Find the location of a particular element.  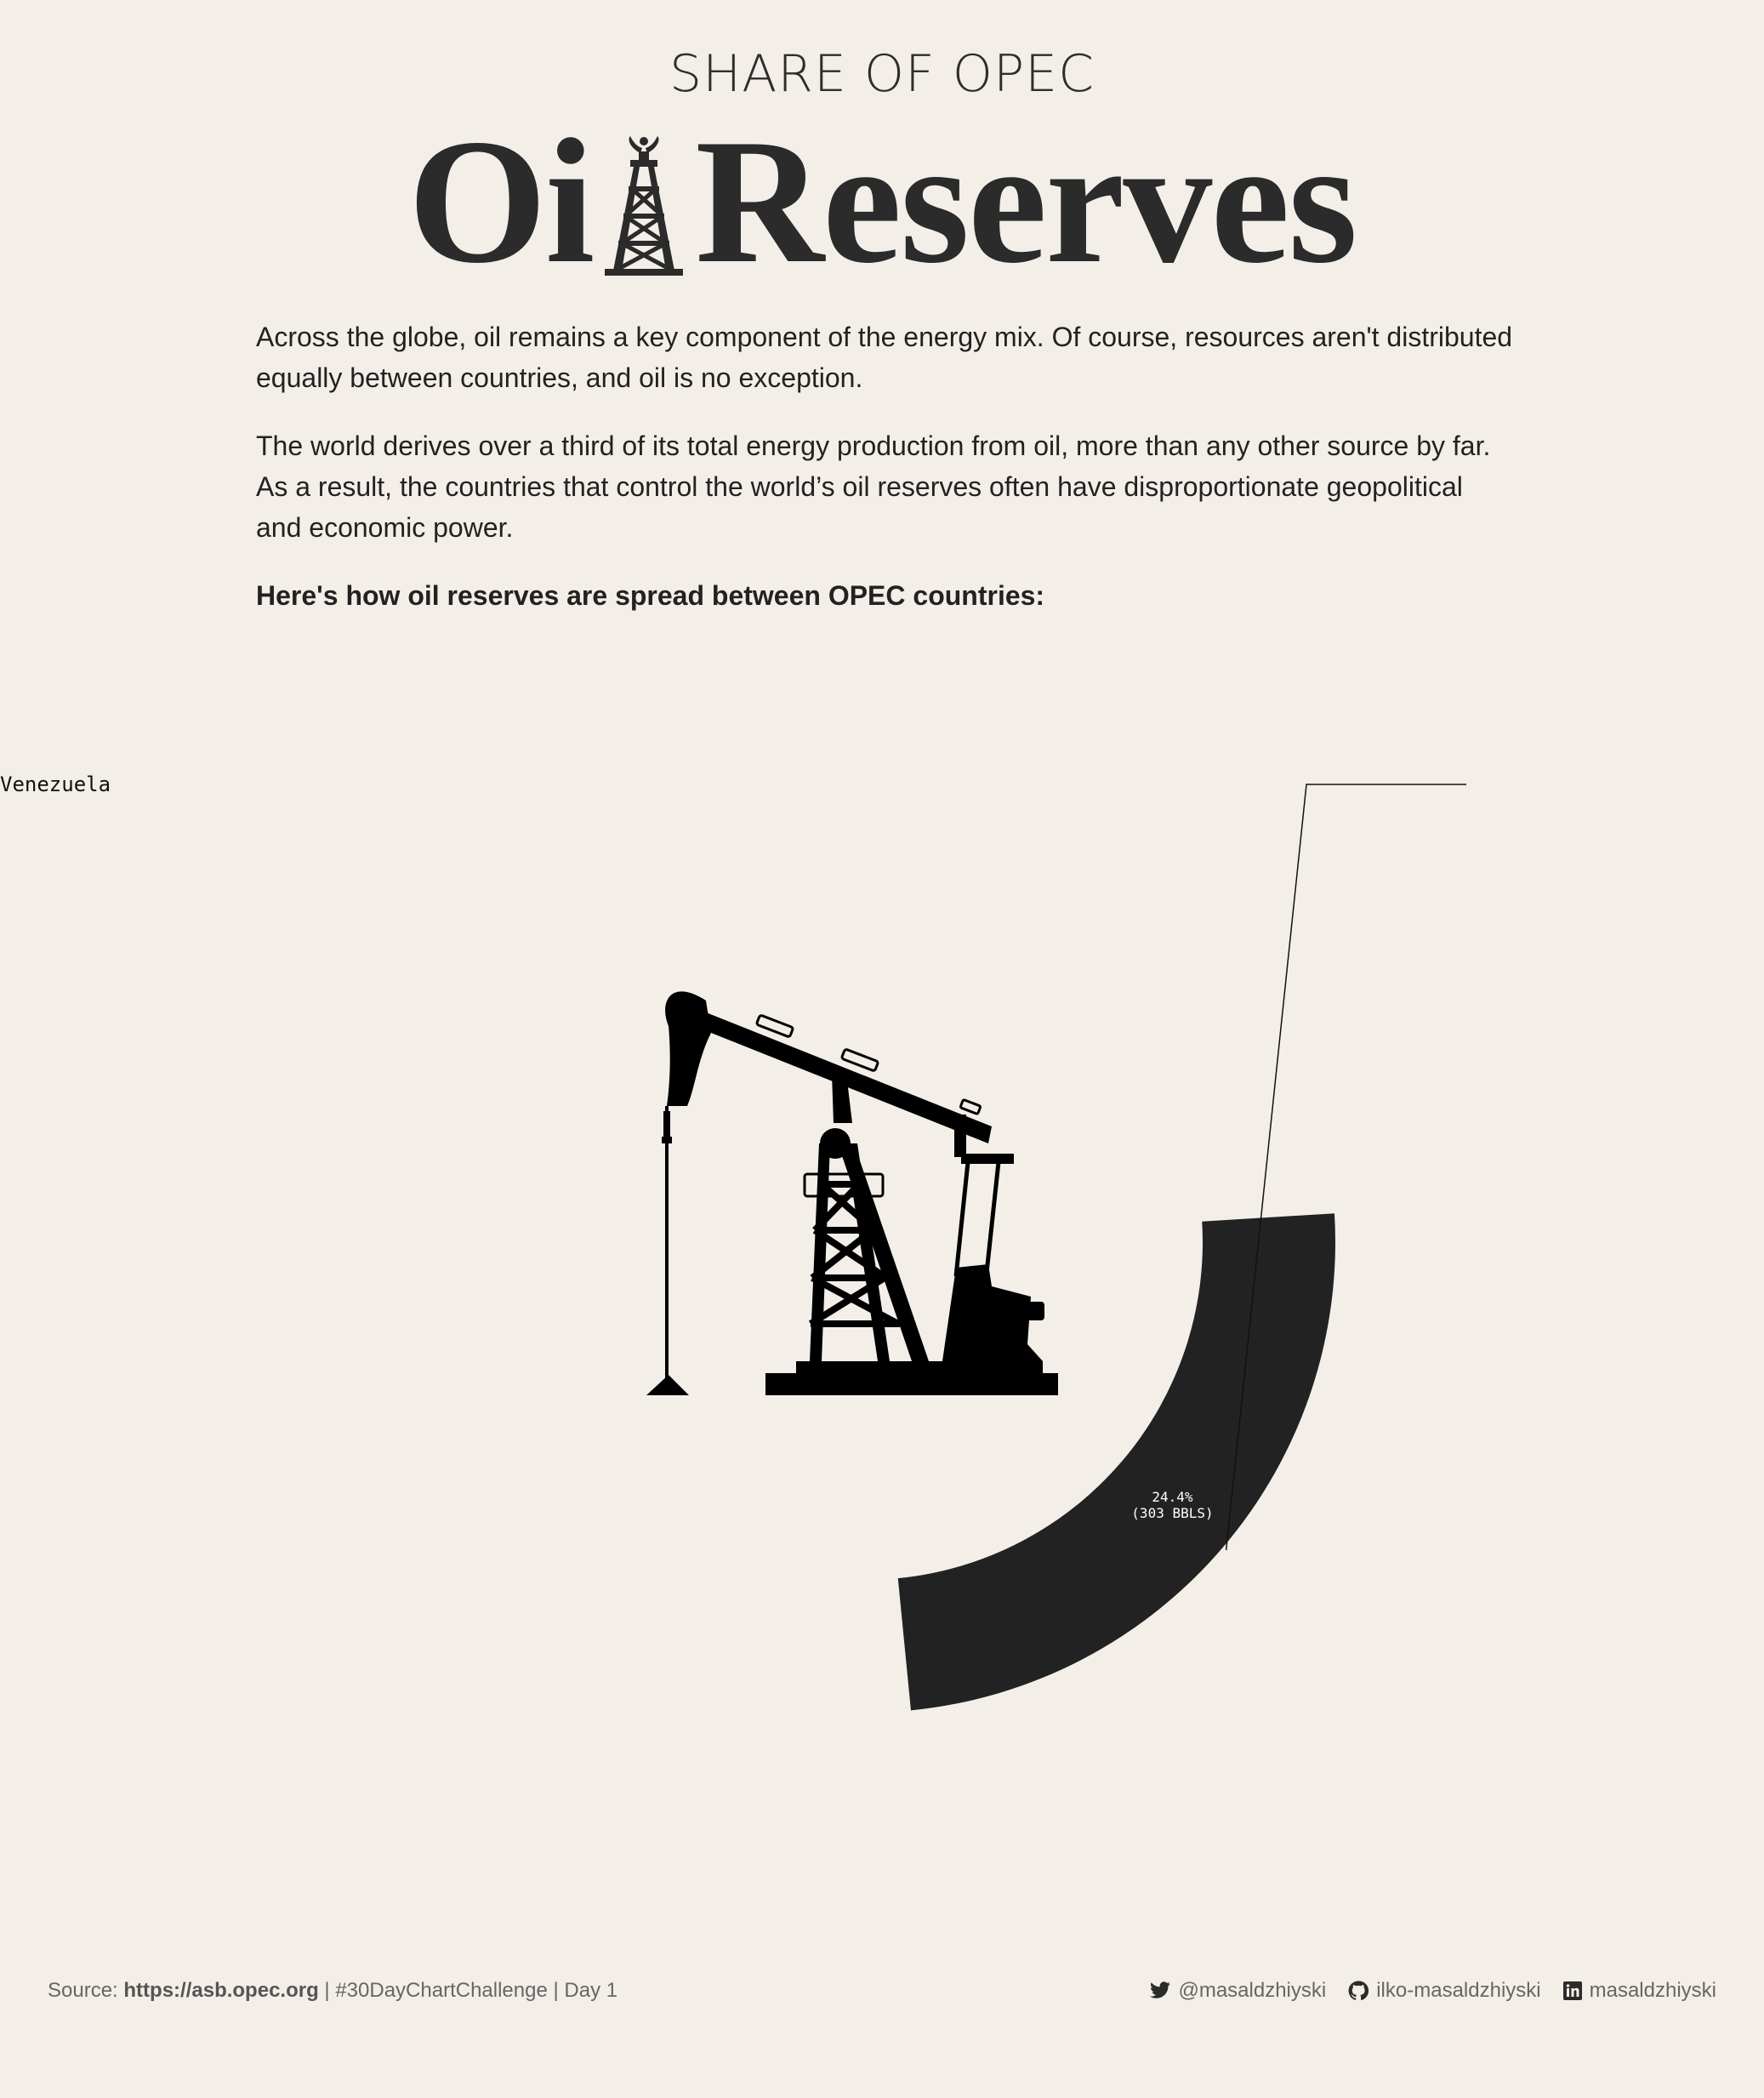

chart-title: Oi Reserves is located at coordinates (882, 197).